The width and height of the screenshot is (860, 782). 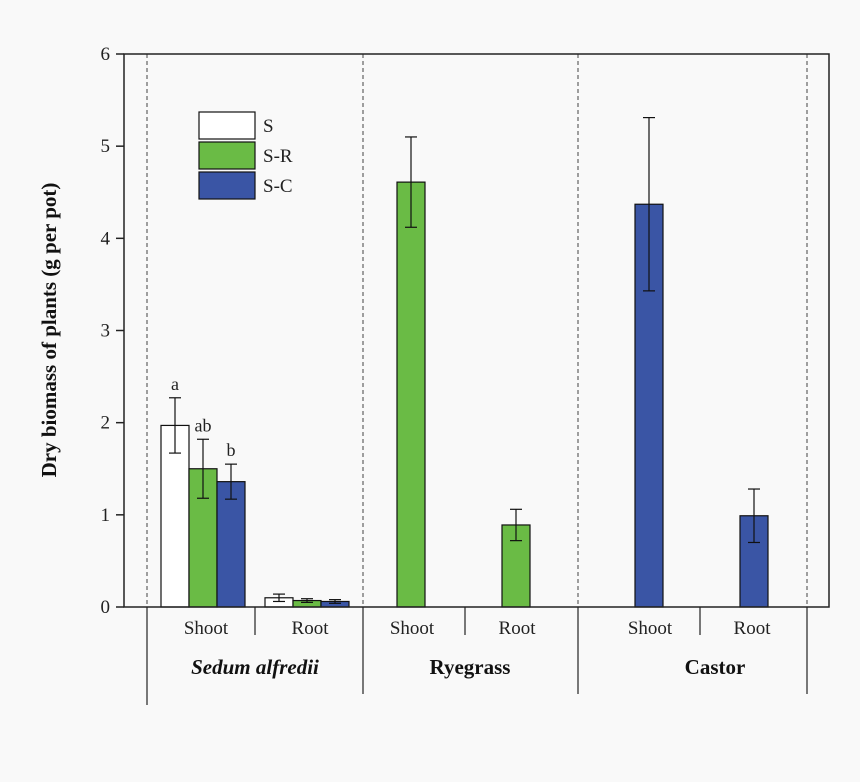 What do you see at coordinates (231, 544) in the screenshot?
I see `bar-sedum-alfredii-shoot-s-c` at bounding box center [231, 544].